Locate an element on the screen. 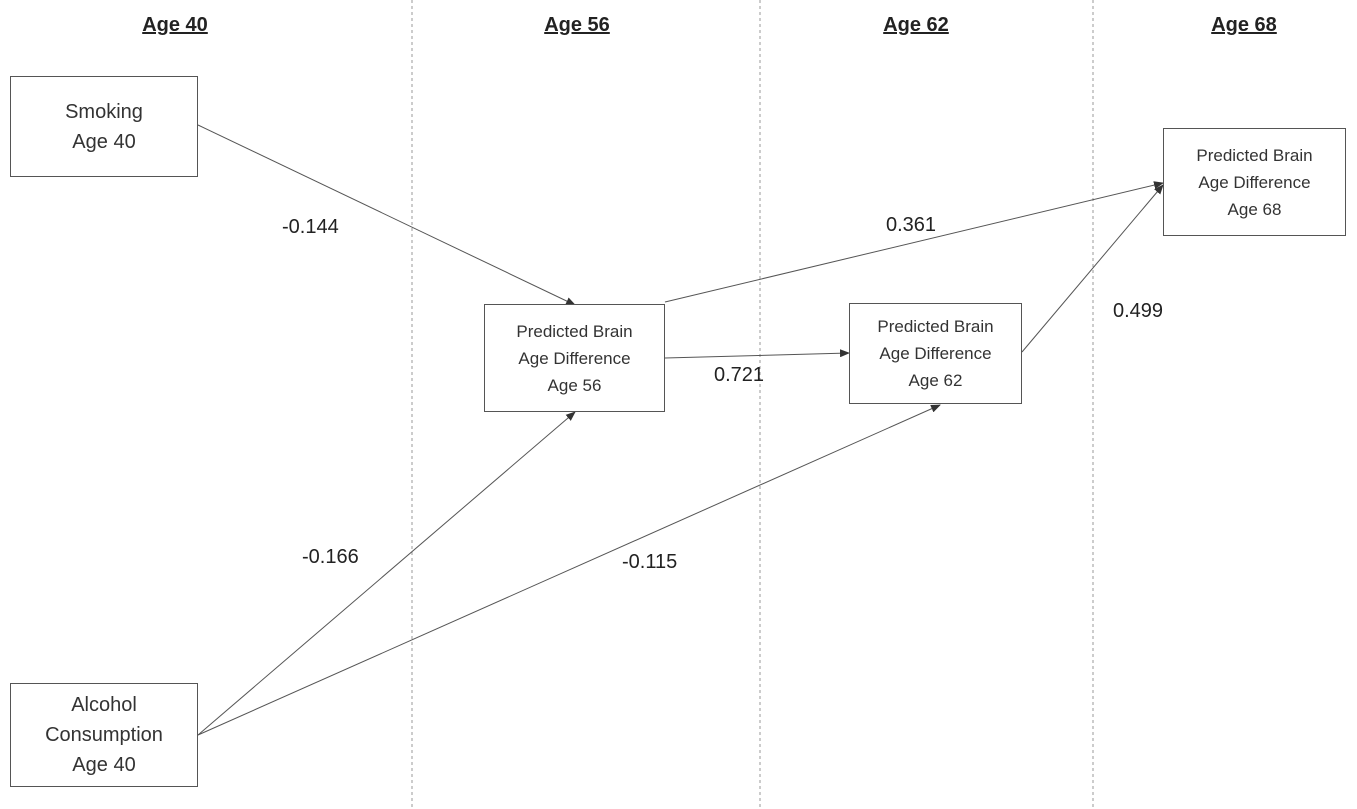 Image resolution: width=1357 pixels, height=809 pixels. column-heading-age-40: Age 40 is located at coordinates (175, 25).